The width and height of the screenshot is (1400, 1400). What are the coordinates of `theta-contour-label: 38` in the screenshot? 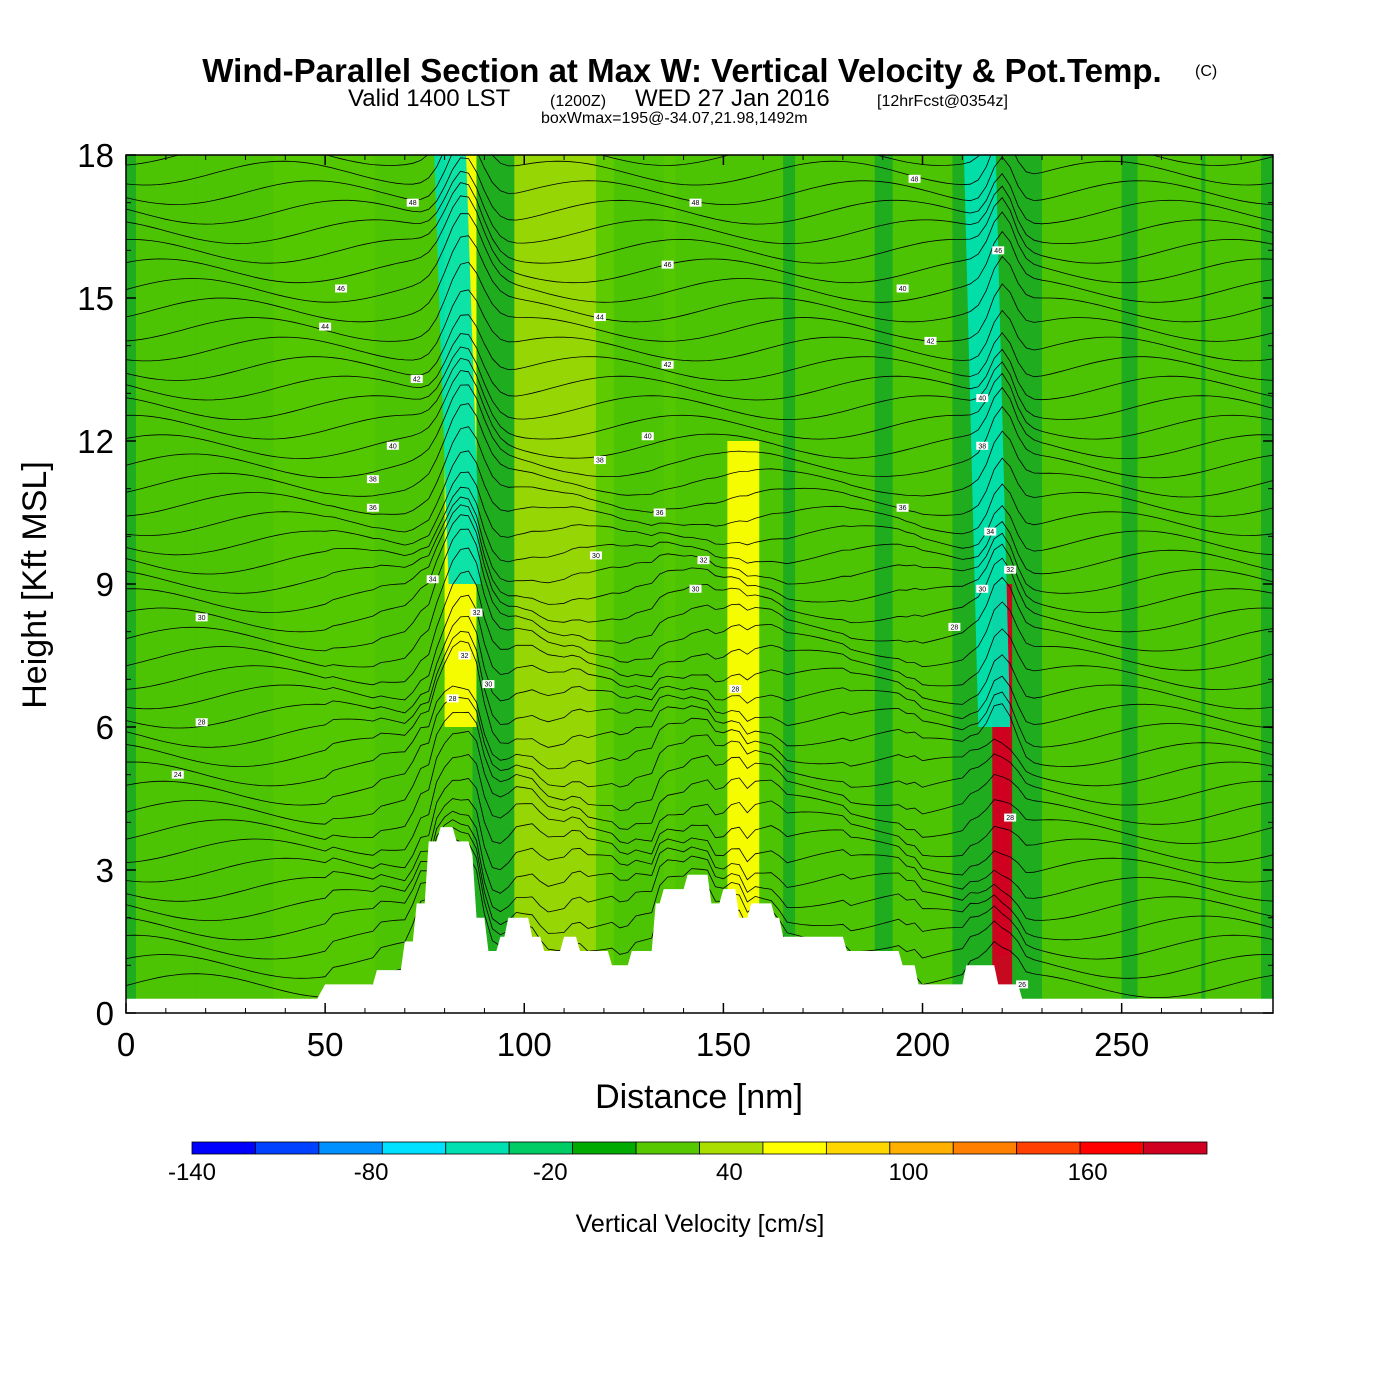 It's located at (599, 460).